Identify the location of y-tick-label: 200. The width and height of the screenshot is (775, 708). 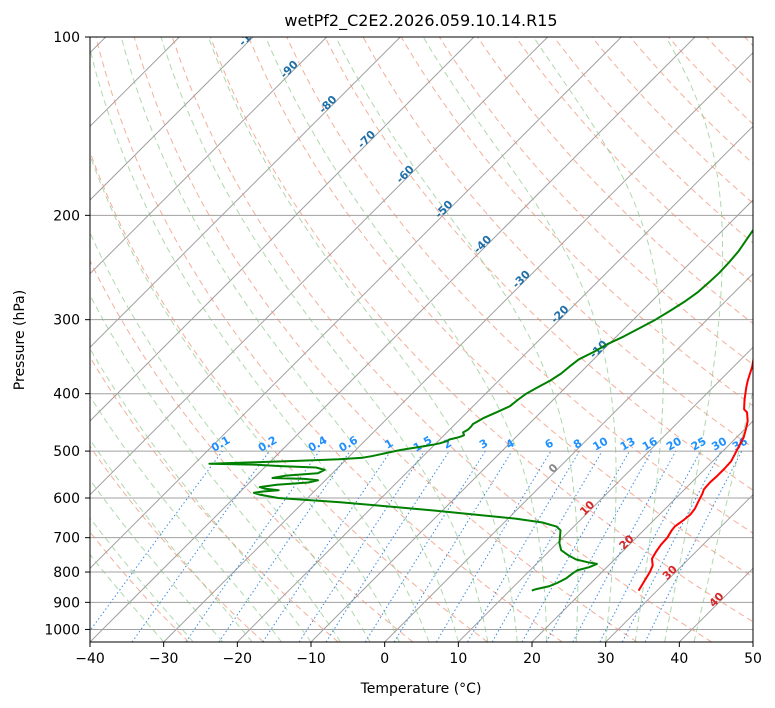
(66, 216).